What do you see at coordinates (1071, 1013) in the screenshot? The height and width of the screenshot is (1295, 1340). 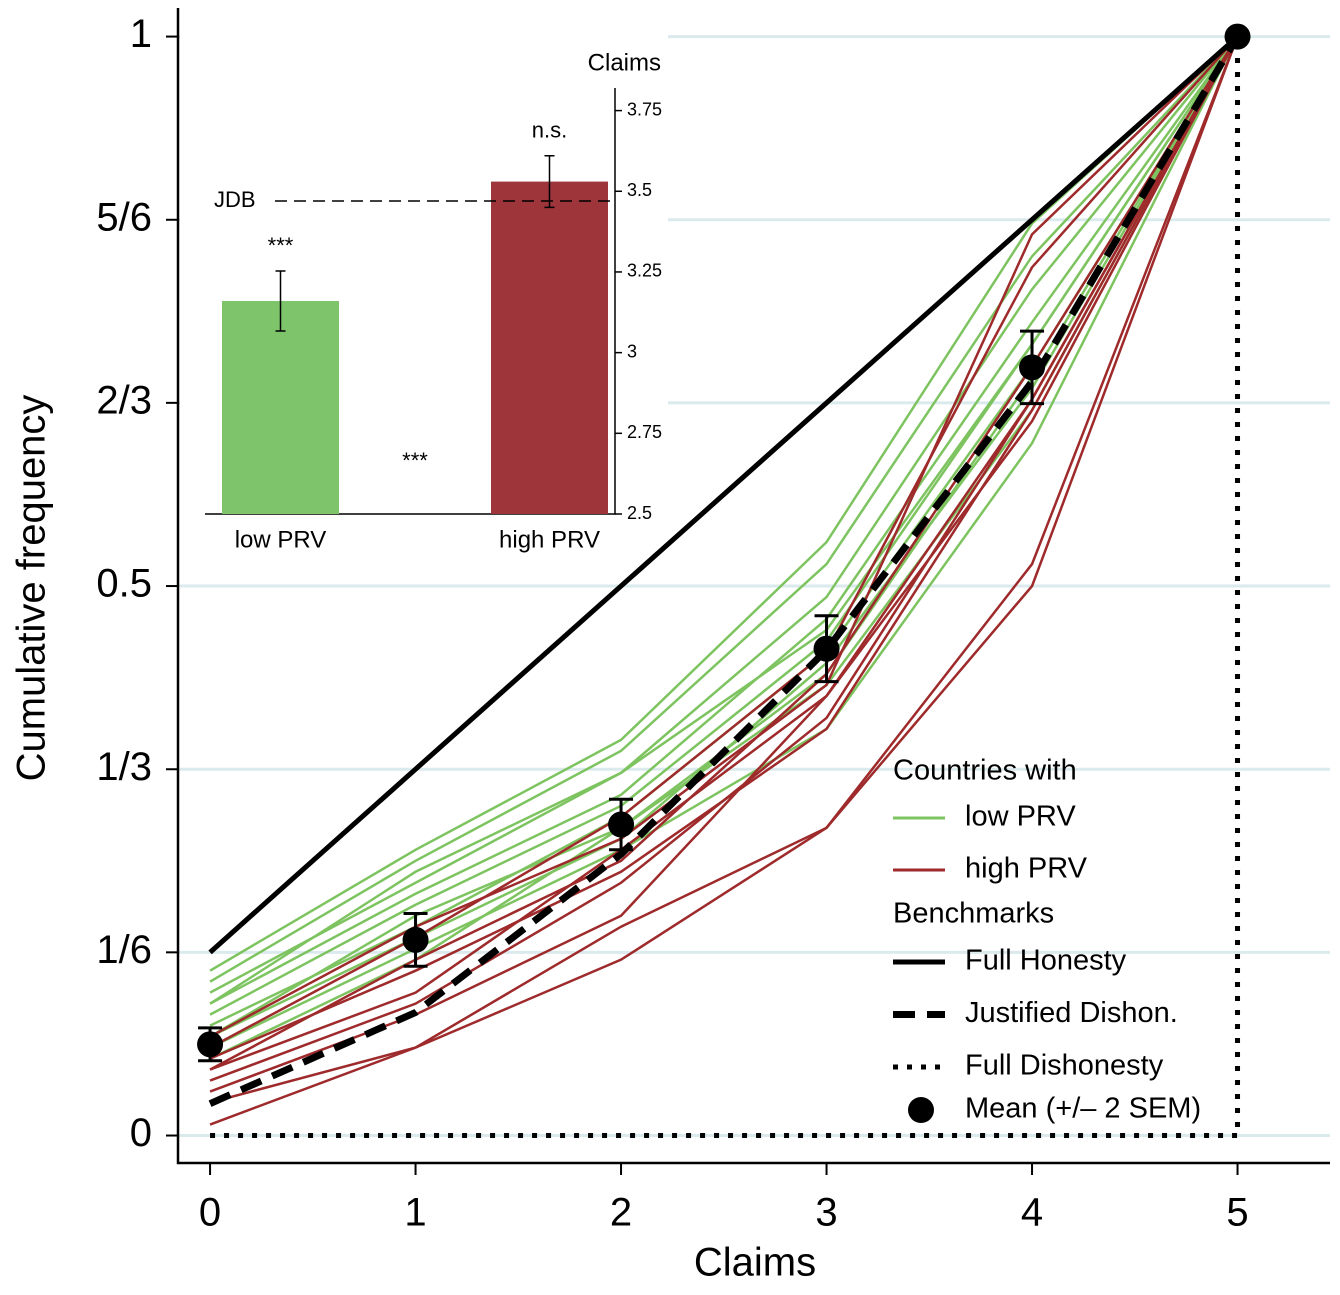 I see `legend-label: Justified Dishon.` at bounding box center [1071, 1013].